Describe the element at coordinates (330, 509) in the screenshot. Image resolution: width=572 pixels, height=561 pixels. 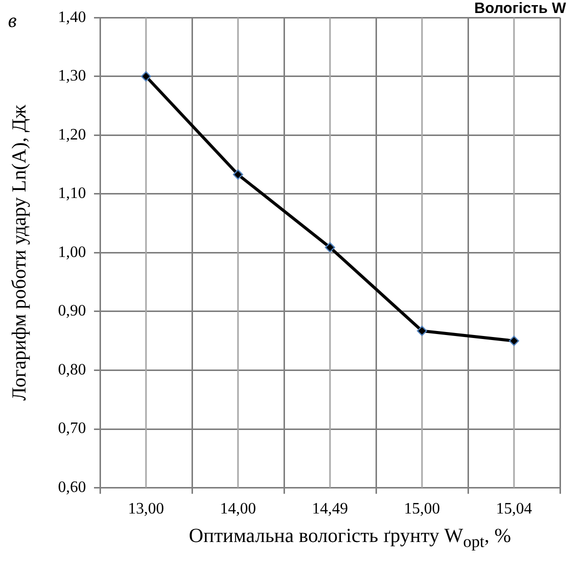
I see `x-tick-label: 14,49` at that location.